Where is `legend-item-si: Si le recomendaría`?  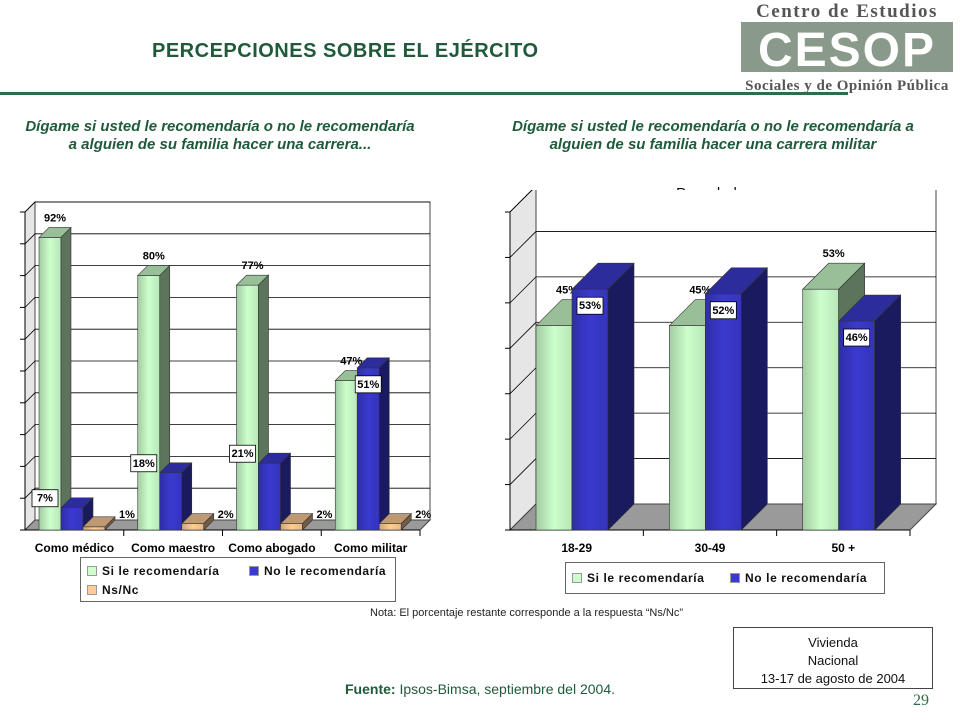 legend-item-si: Si le recomendaría is located at coordinates (153, 571).